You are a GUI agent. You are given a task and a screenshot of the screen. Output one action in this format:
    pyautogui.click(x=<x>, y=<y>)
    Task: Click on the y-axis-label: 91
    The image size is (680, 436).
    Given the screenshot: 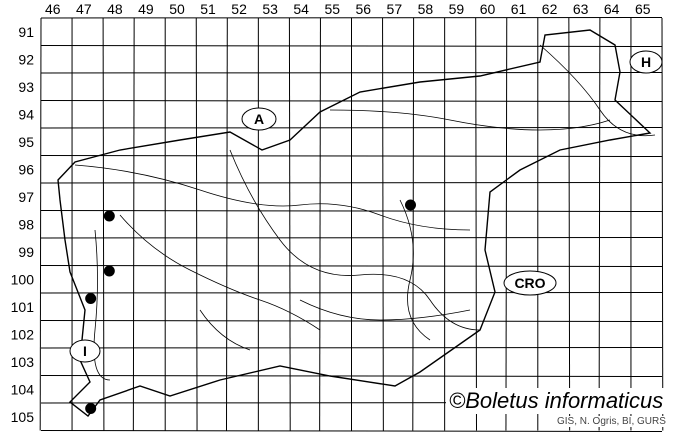 What is the action you would take?
    pyautogui.click(x=26, y=32)
    